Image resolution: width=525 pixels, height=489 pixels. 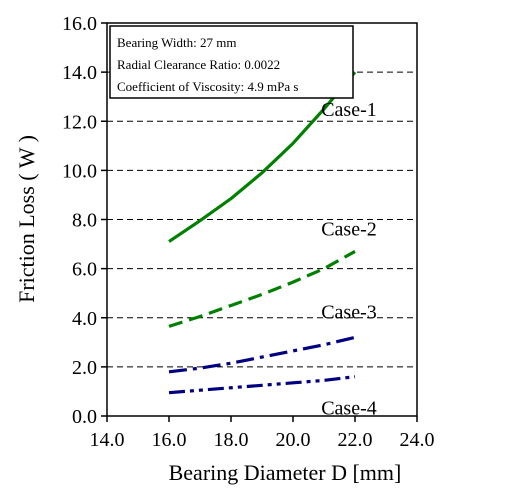 What do you see at coordinates (198, 64) in the screenshot?
I see `info-radial-clearance: Radial Clearance Ratio: 0.0022` at bounding box center [198, 64].